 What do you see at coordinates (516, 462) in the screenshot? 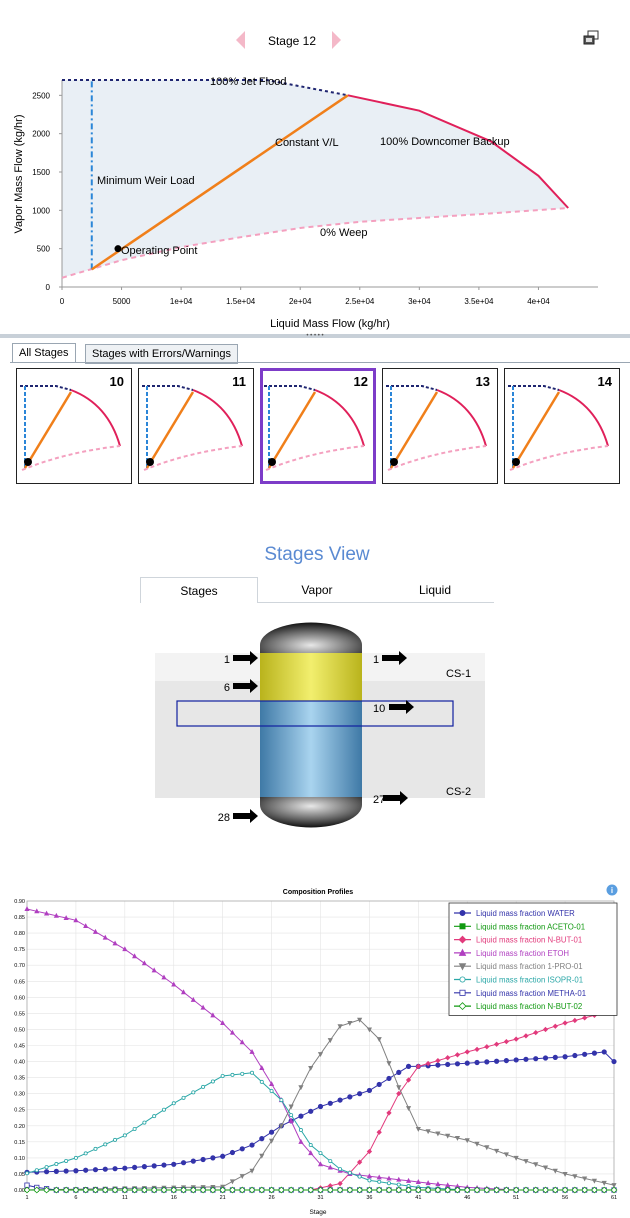
I see `thumb-operating-point` at bounding box center [516, 462].